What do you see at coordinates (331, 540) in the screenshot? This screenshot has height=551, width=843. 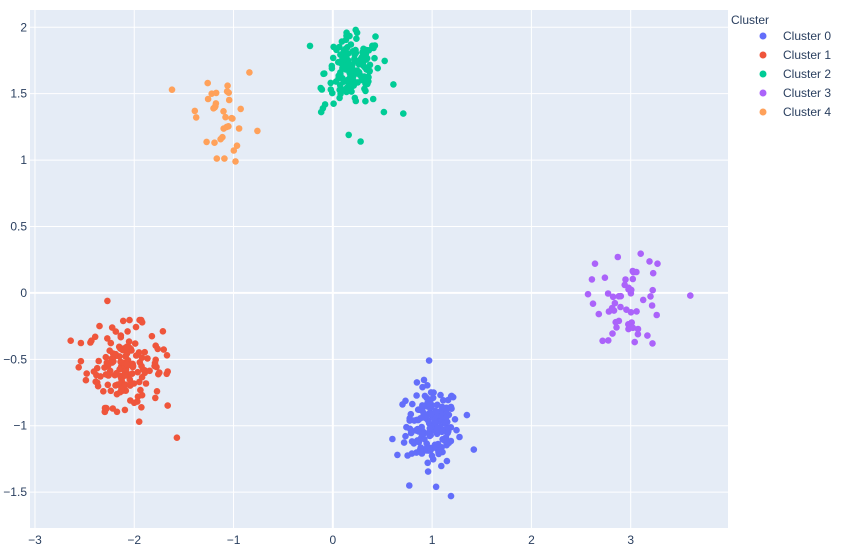 I see `x-axis-ticks: −3 −2 −1 0 1 2 3` at bounding box center [331, 540].